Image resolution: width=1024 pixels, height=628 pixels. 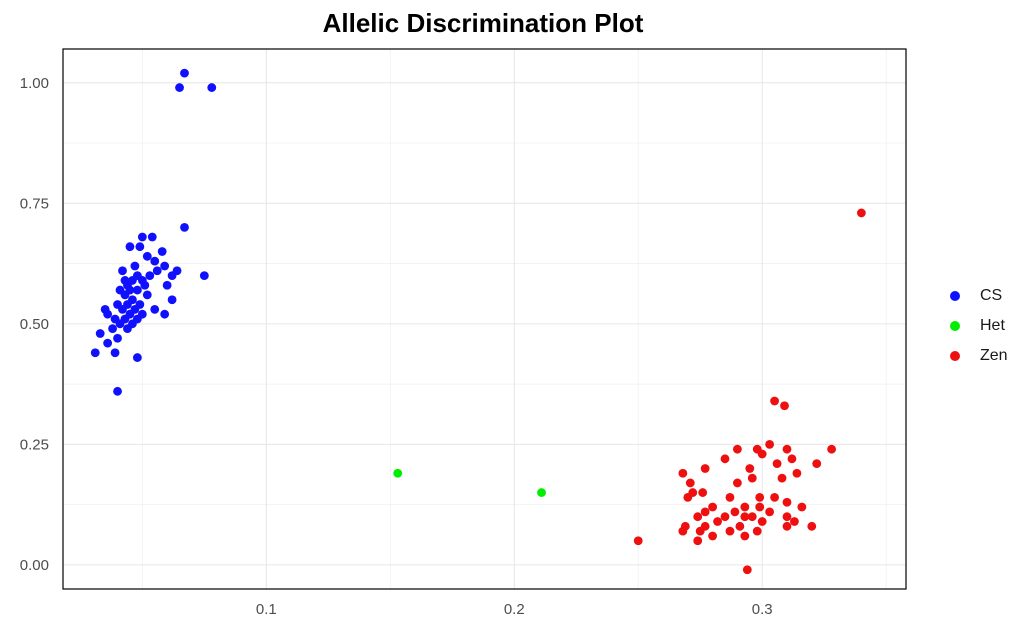 What do you see at coordinates (34, 203) in the screenshot?
I see `y-tick-label: 0.75` at bounding box center [34, 203].